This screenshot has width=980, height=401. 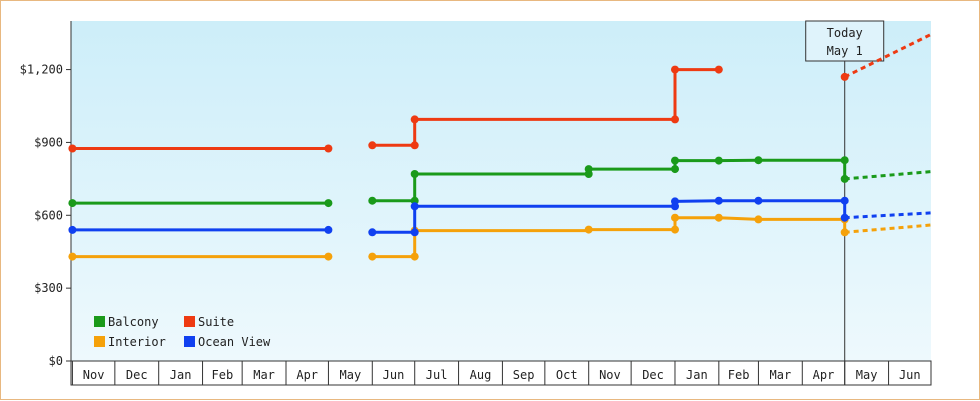 I want to click on balcony-forecast-line, so click(x=888, y=175).